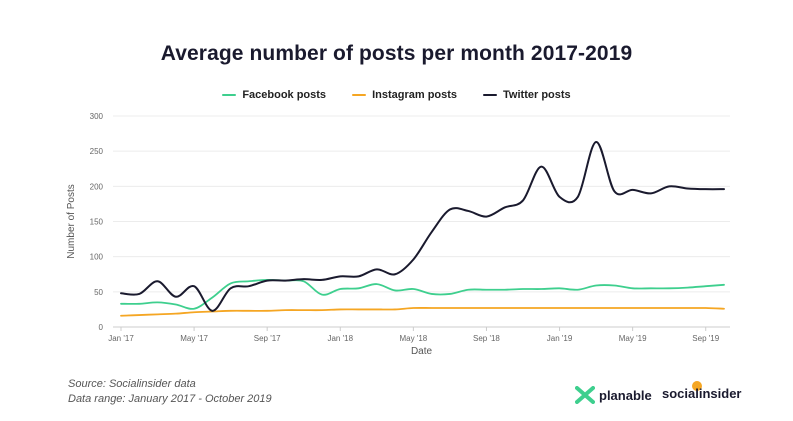  What do you see at coordinates (537, 95) in the screenshot?
I see `legend-label-twitter: Twitter posts` at bounding box center [537, 95].